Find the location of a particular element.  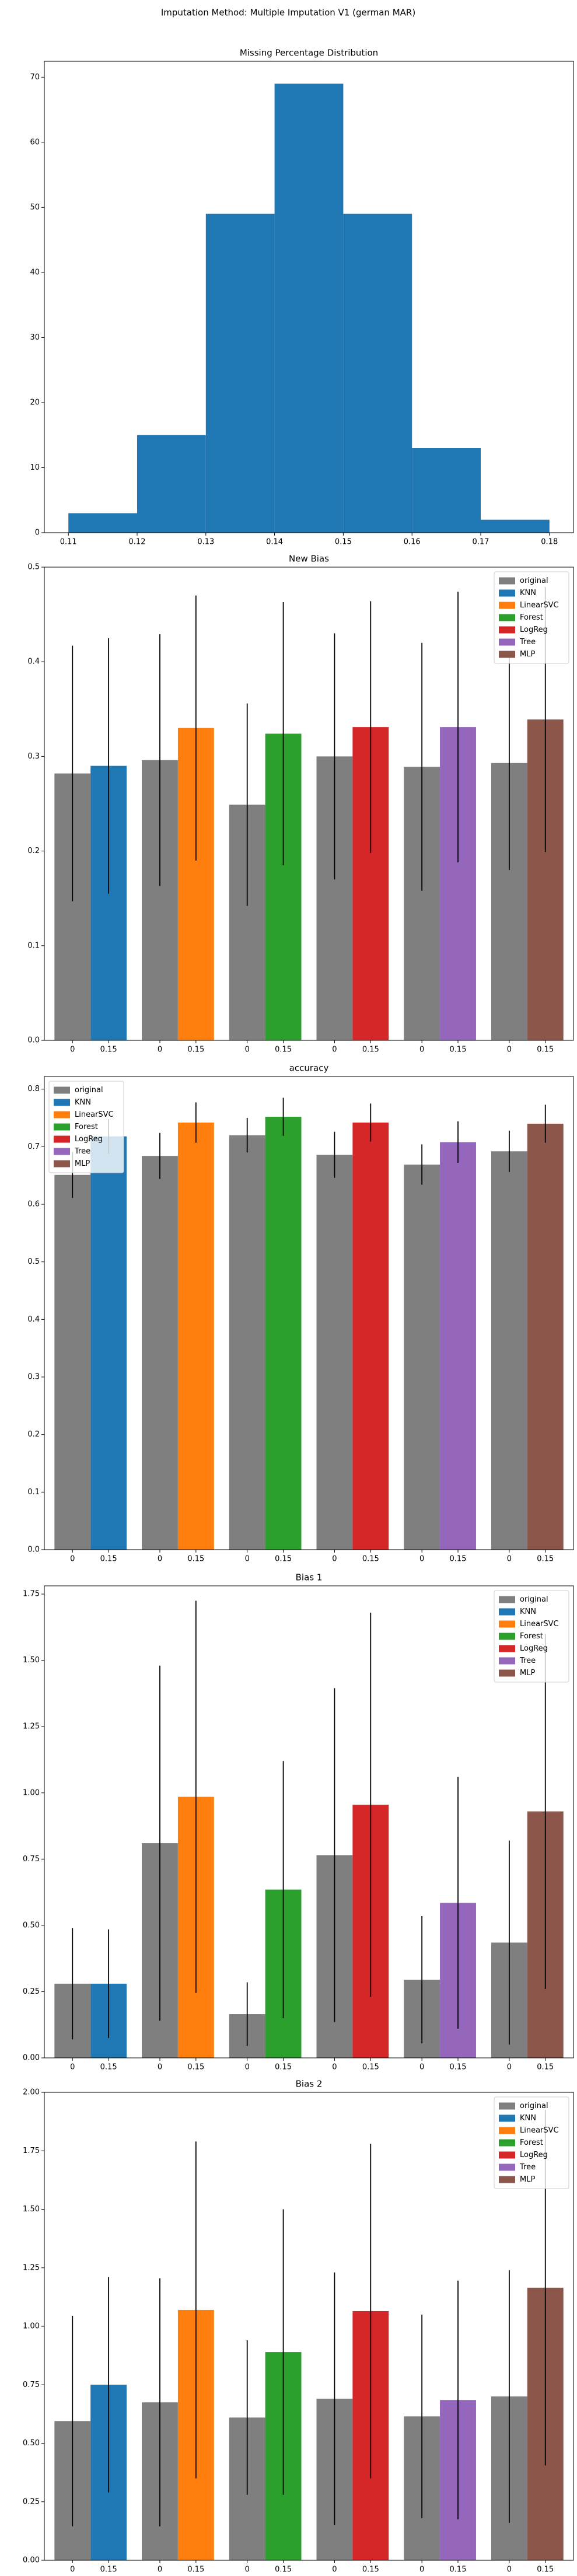

y-tick-label: 60 is located at coordinates (35, 142).